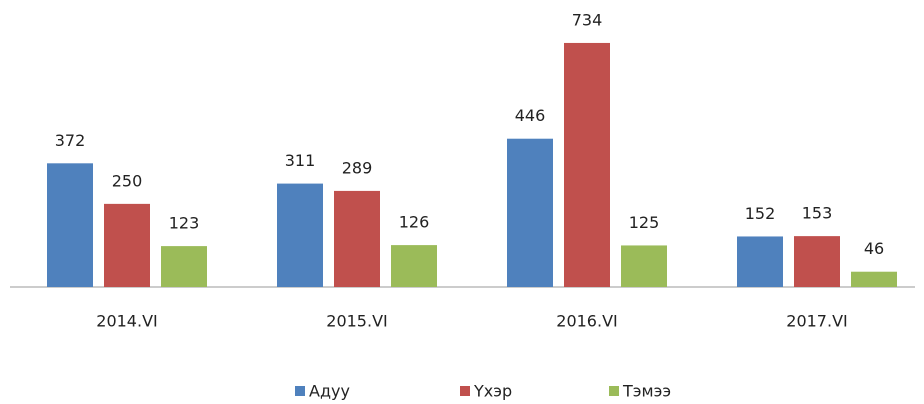 The width and height of the screenshot is (924, 404). What do you see at coordinates (587, 19) in the screenshot?
I see `value-label: 734` at bounding box center [587, 19].